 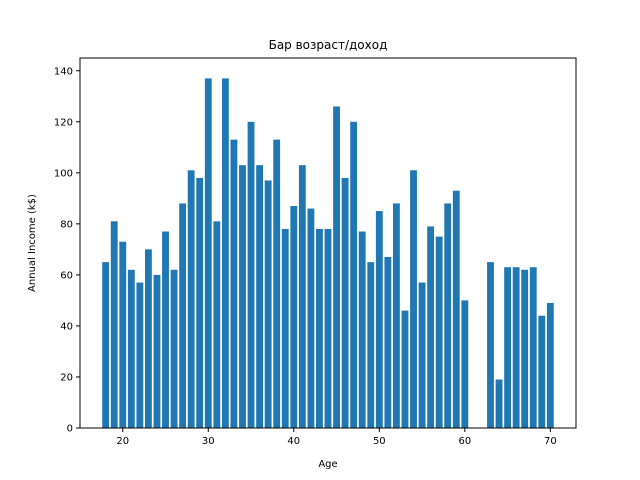 What do you see at coordinates (70, 429) in the screenshot?
I see `y-tick-label: 0` at bounding box center [70, 429].